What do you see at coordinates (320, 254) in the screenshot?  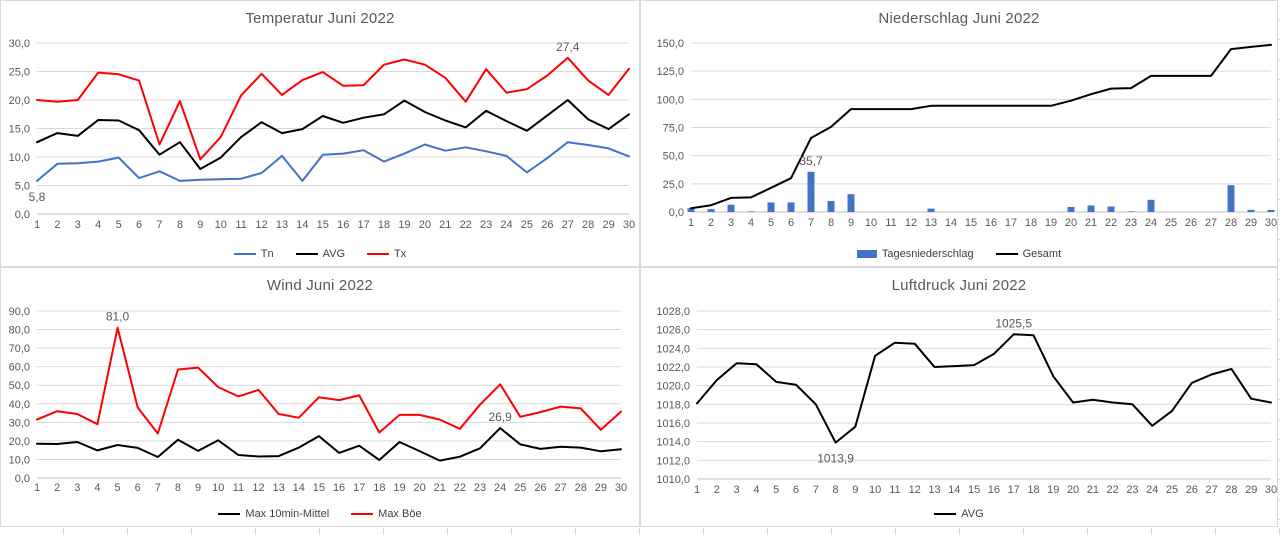 I see `temperature-legend: Tn AVG Tx` at bounding box center [320, 254].